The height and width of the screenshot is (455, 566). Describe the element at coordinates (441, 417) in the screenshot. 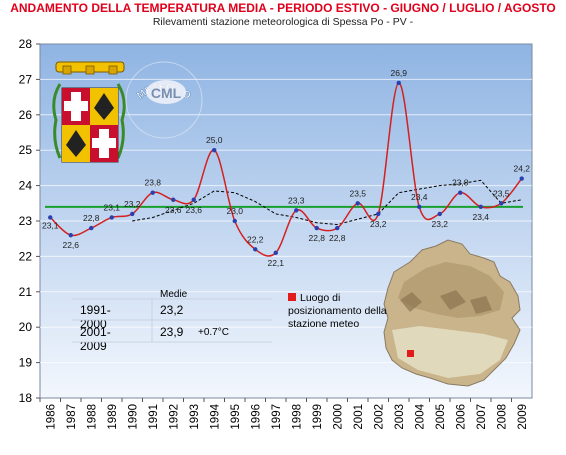

I see `x-tick-label: 2005` at that location.